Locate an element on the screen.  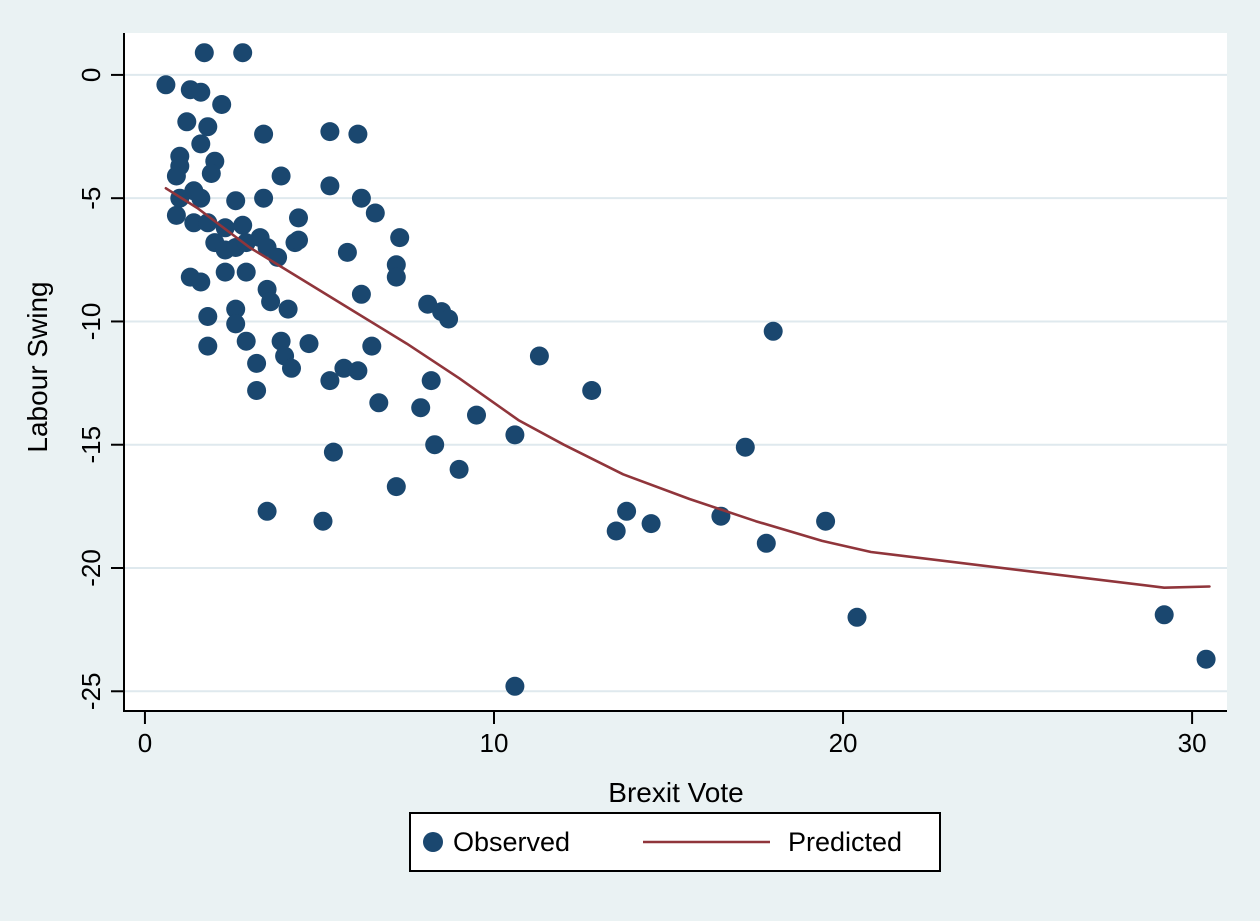
legend-observed-marker-icon is located at coordinates (433, 842).